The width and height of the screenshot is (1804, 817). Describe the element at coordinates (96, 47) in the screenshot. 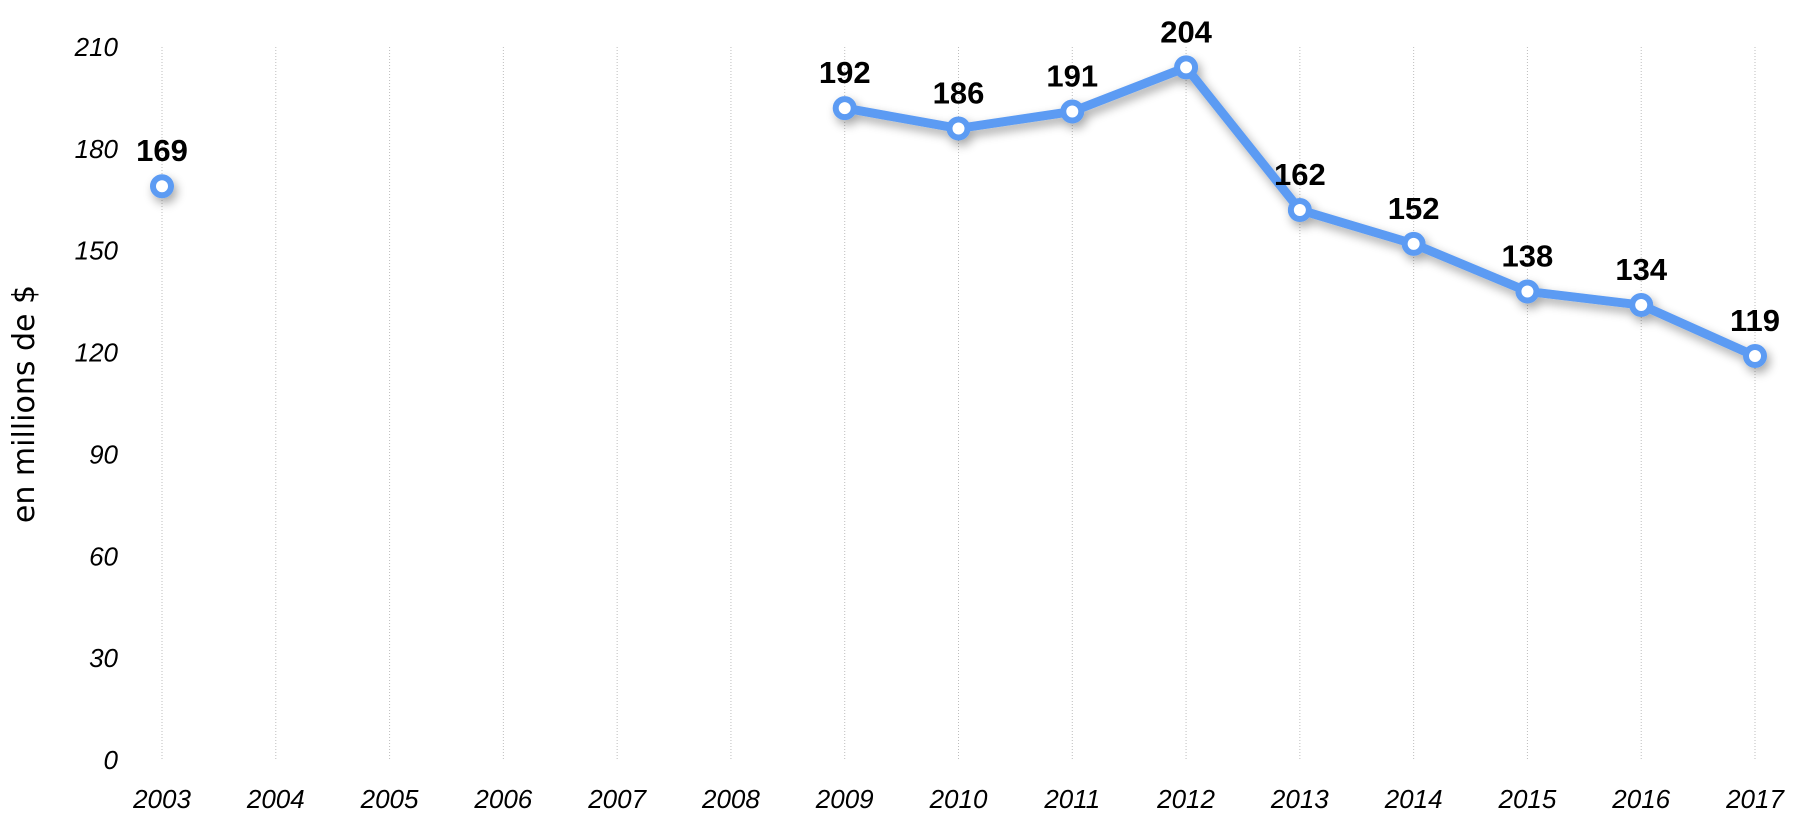

I see `y-tick-label: 210` at that location.